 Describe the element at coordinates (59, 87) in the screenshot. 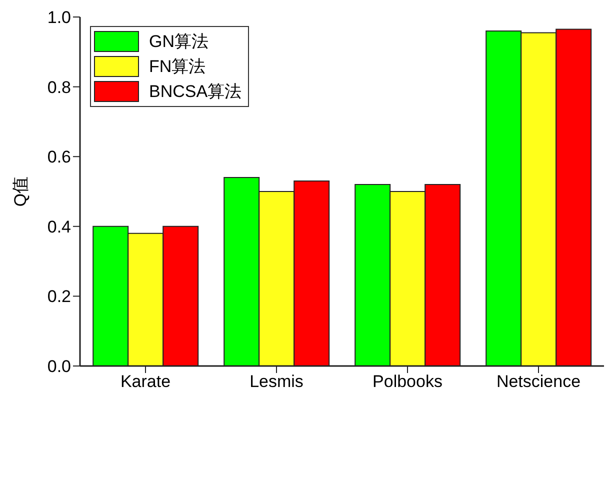

I see `y-tick-label: 0.8` at that location.